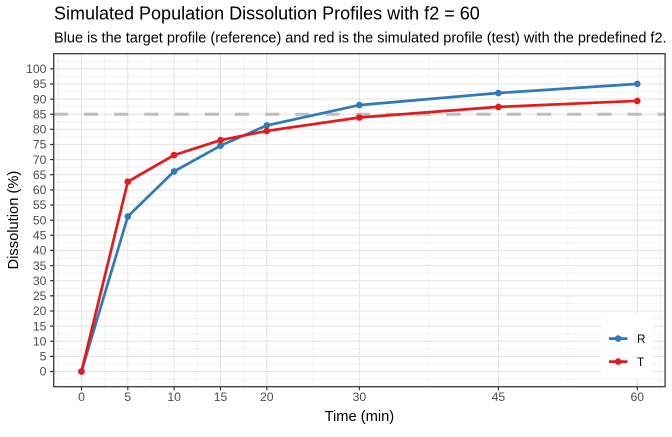 The height and width of the screenshot is (437, 672). What do you see at coordinates (14, 220) in the screenshot?
I see `svg-text: Dissolution (%)` at bounding box center [14, 220].